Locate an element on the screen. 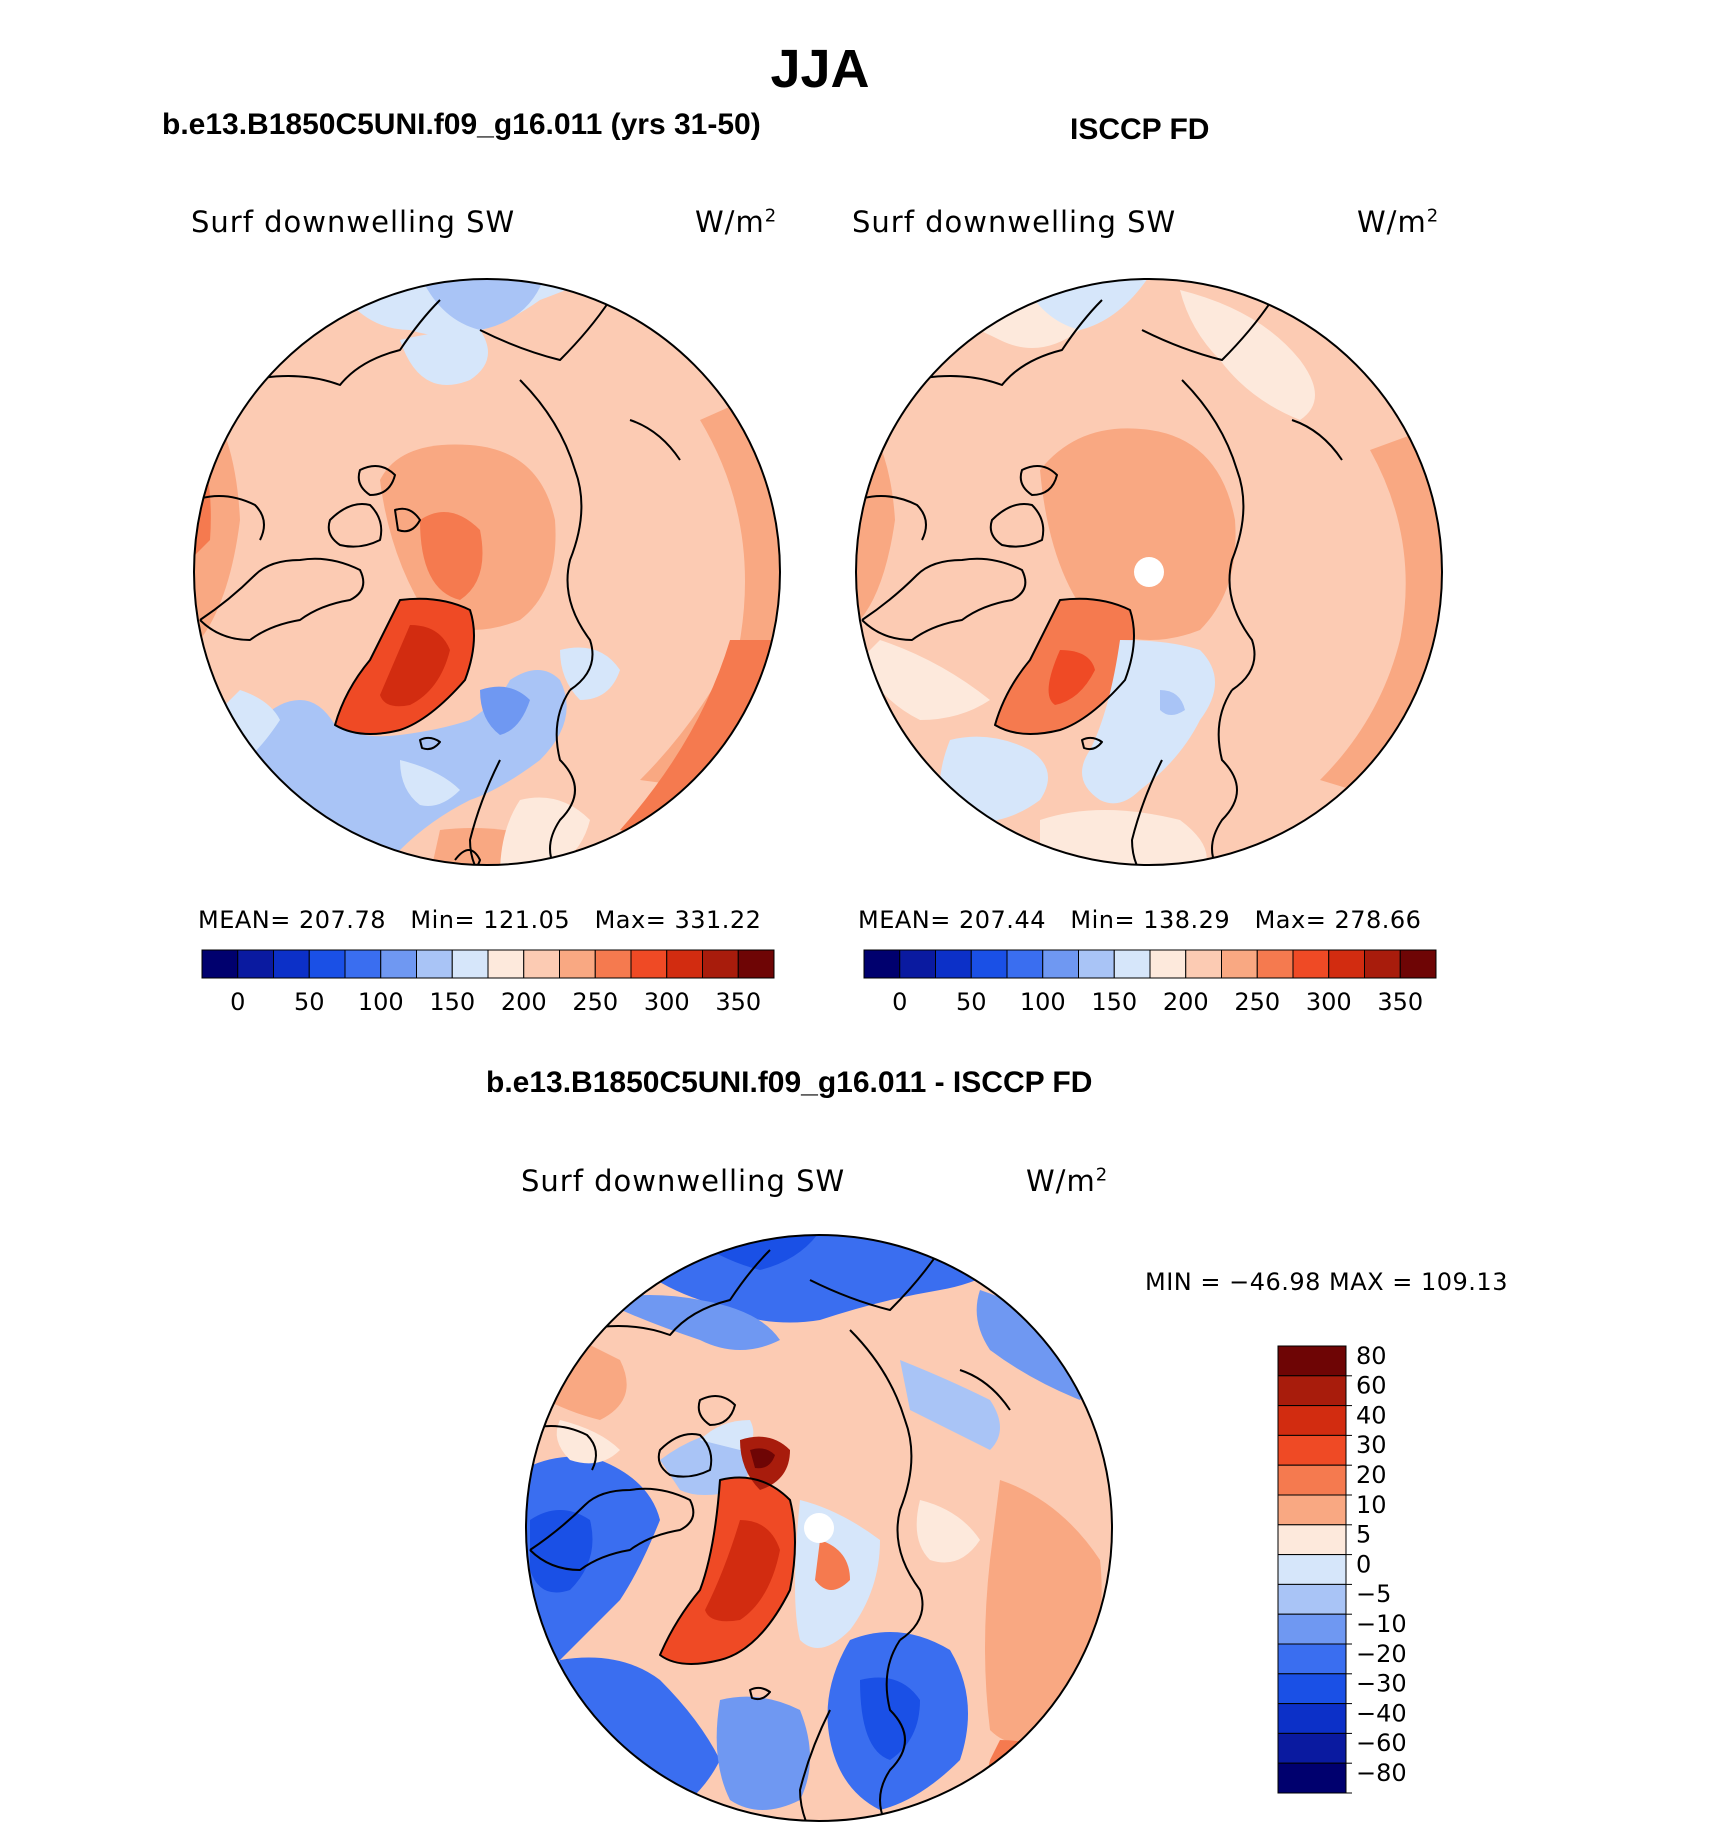 The height and width of the screenshot is (1840, 1710). model-colorbar-tick-label: 200 is located at coordinates (524, 1002).